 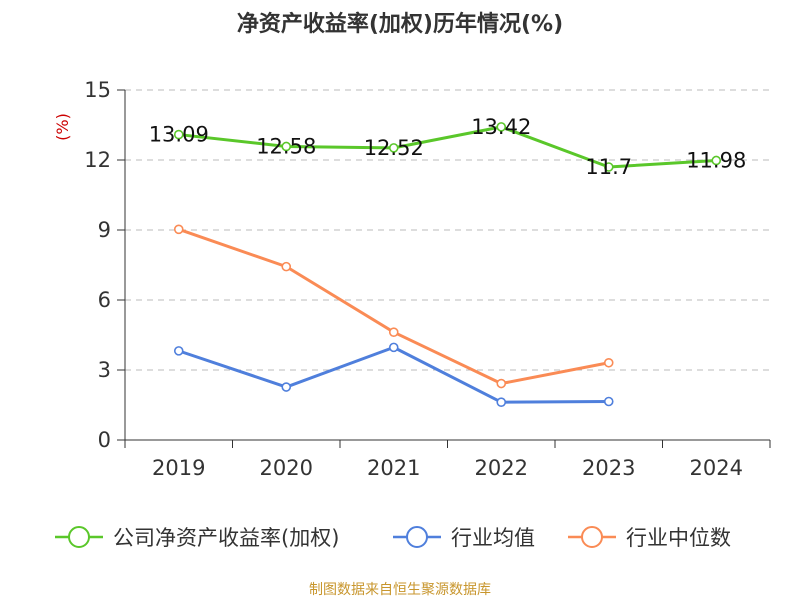 I want to click on data-label: 13.42, so click(x=501, y=127).